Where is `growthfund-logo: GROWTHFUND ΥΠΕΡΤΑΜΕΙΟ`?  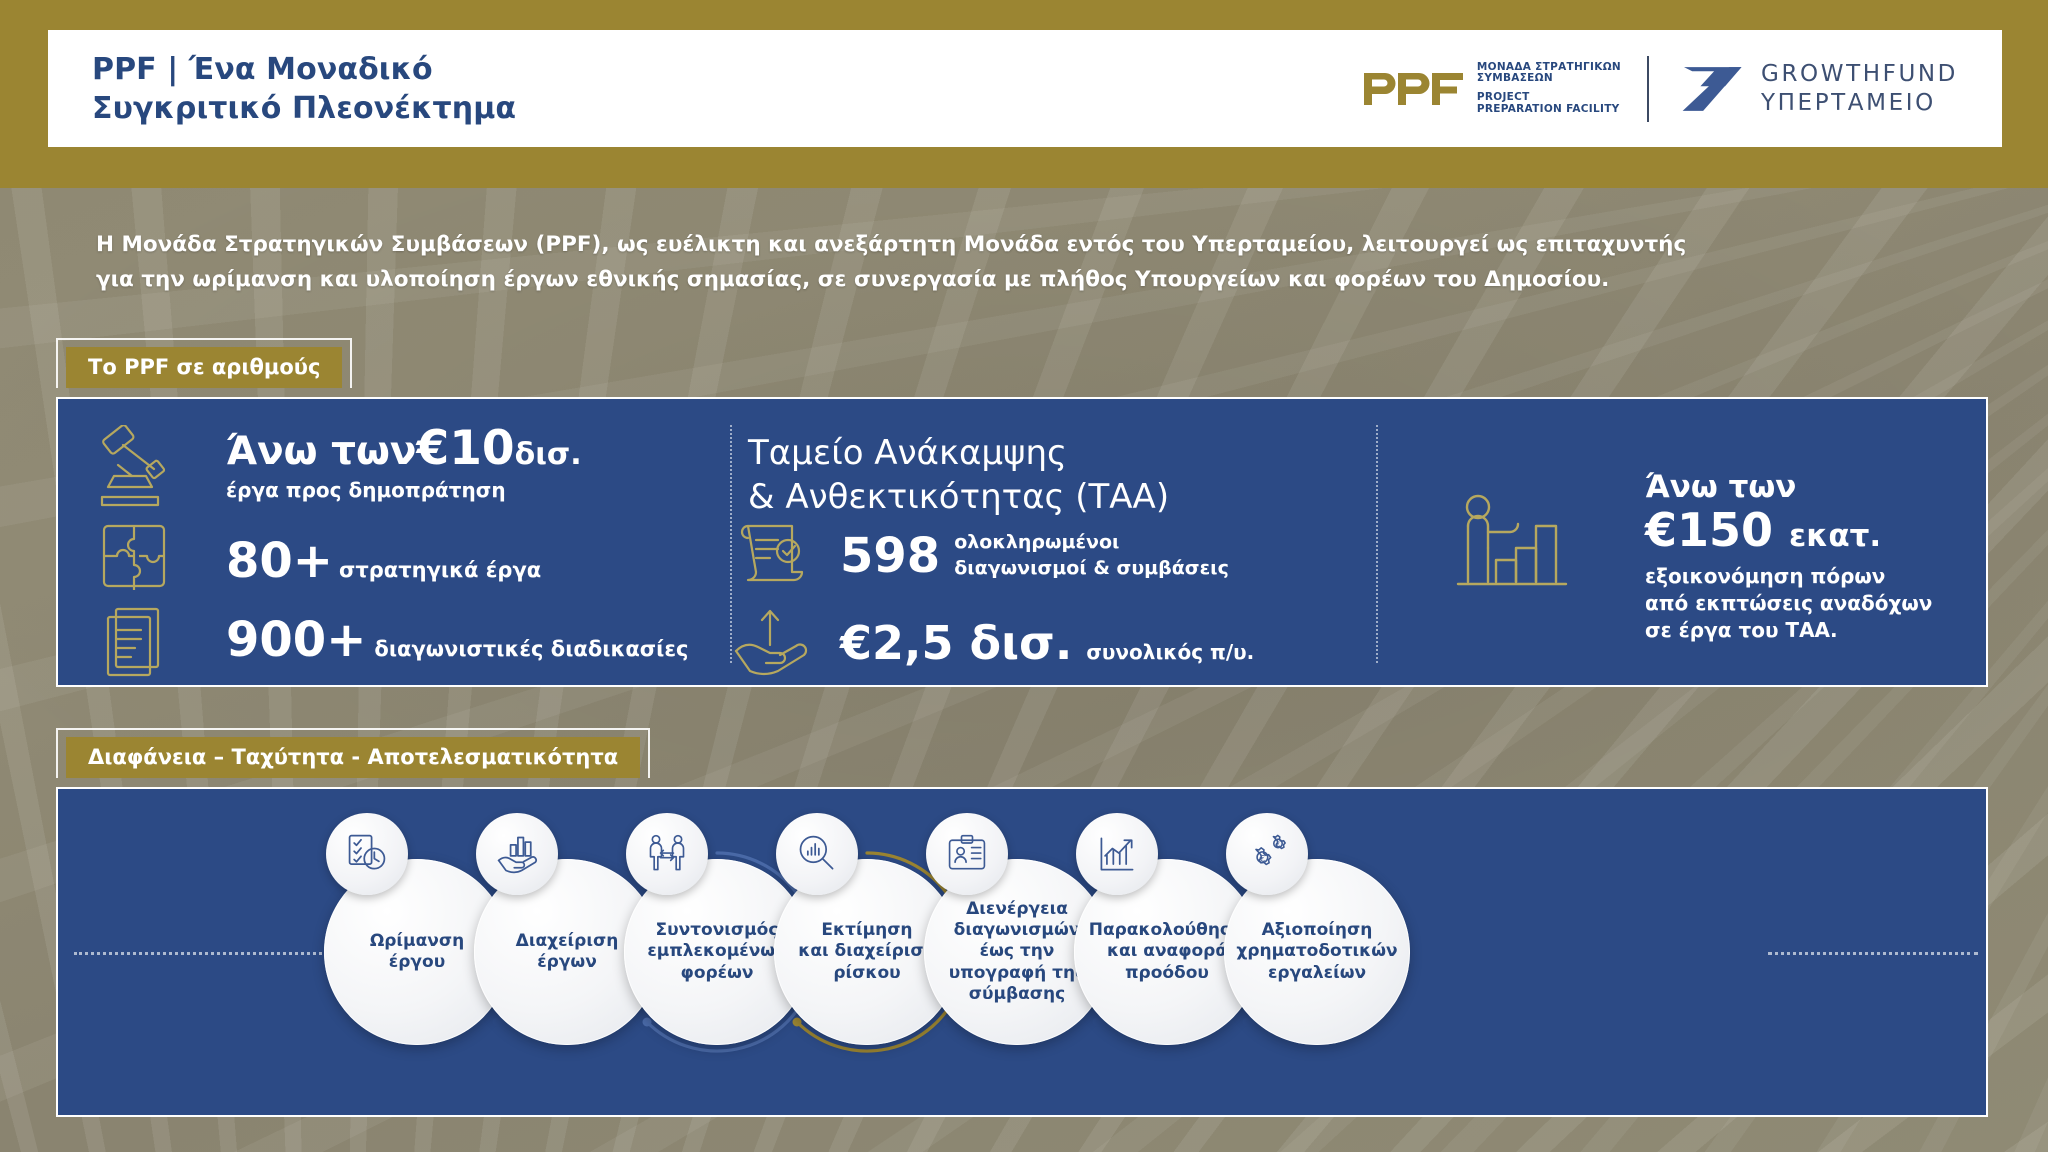 growthfund-logo: GROWTHFUND ΥΠΕΡΤΑΜΕΙΟ is located at coordinates (1803, 88).